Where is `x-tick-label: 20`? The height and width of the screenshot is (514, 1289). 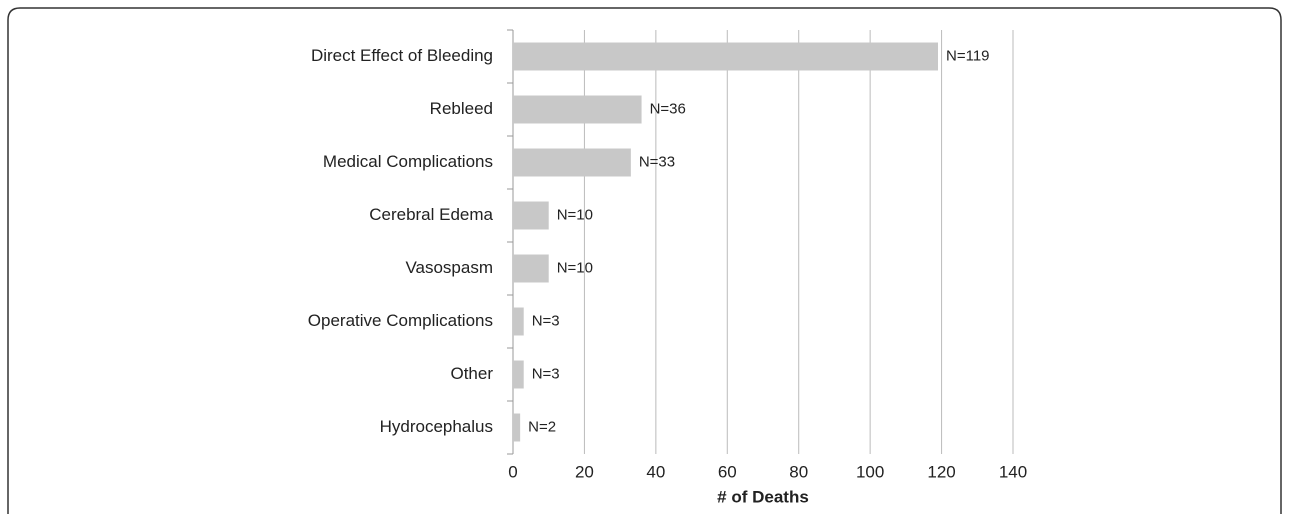 x-tick-label: 20 is located at coordinates (584, 471).